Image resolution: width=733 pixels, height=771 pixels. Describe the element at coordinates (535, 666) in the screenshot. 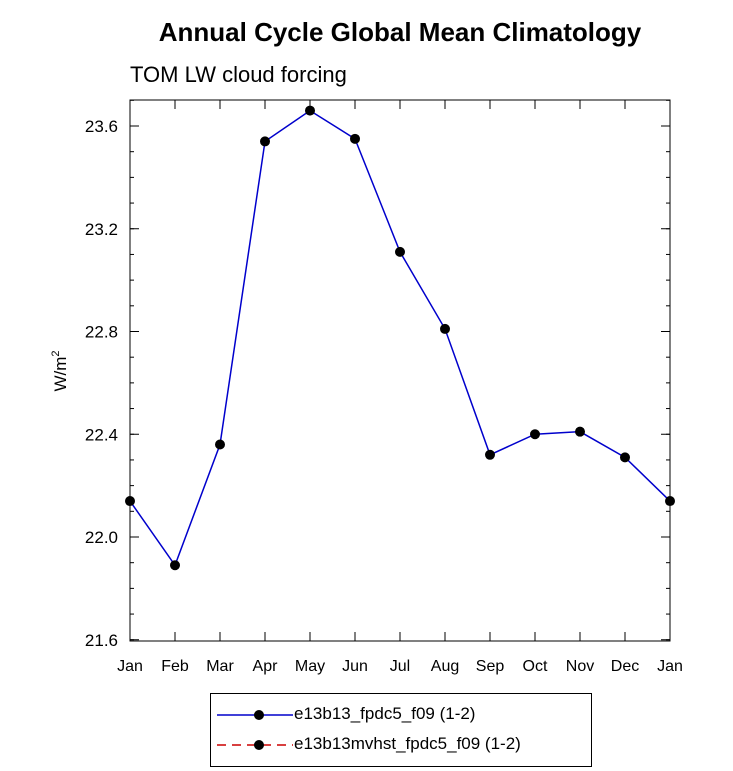

I see `x-tick-label: Oct` at that location.